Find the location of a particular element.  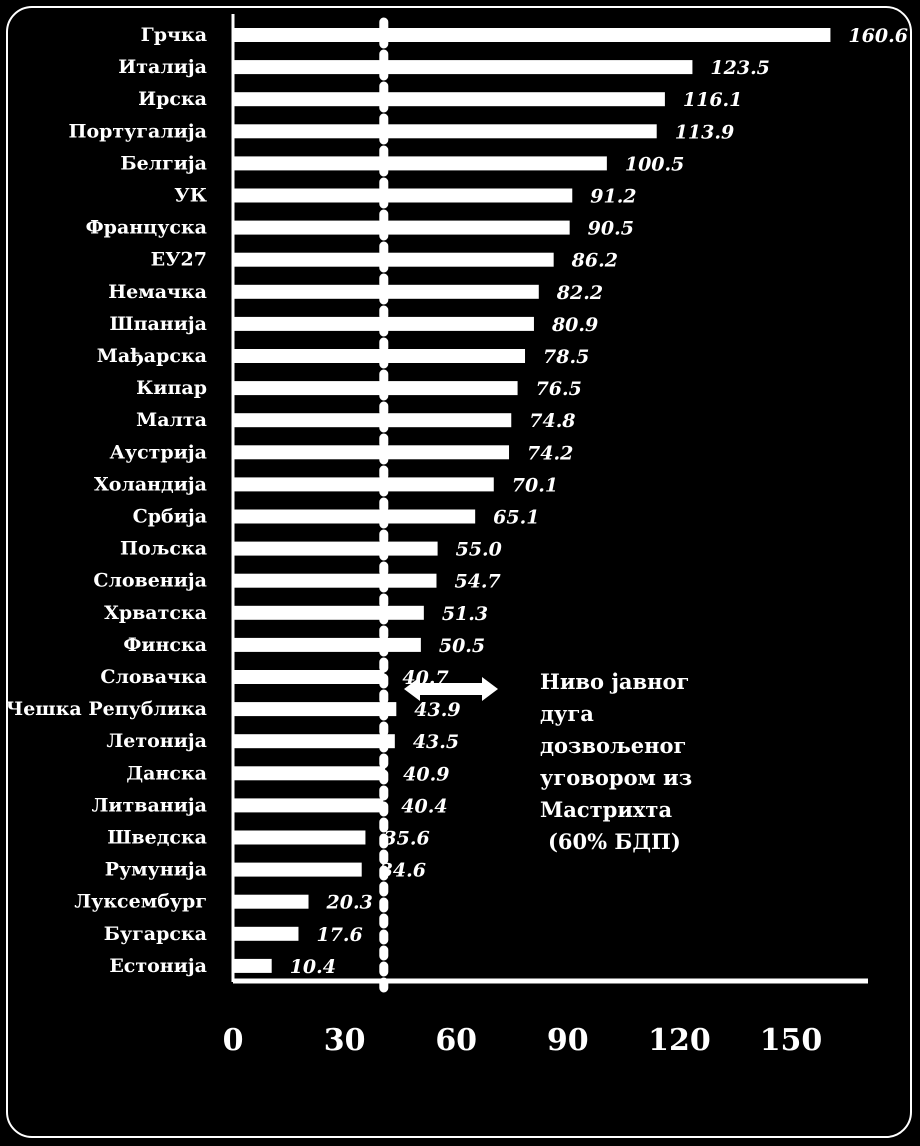

category-label: Шведска is located at coordinates (157, 838).